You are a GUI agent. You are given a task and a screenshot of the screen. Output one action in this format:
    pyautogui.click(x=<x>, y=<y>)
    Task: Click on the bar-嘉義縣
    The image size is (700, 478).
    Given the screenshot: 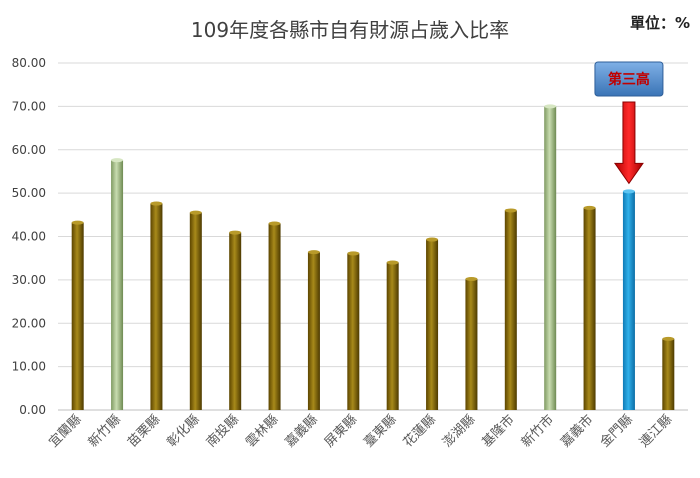 What is the action you would take?
    pyautogui.click(x=313, y=330)
    